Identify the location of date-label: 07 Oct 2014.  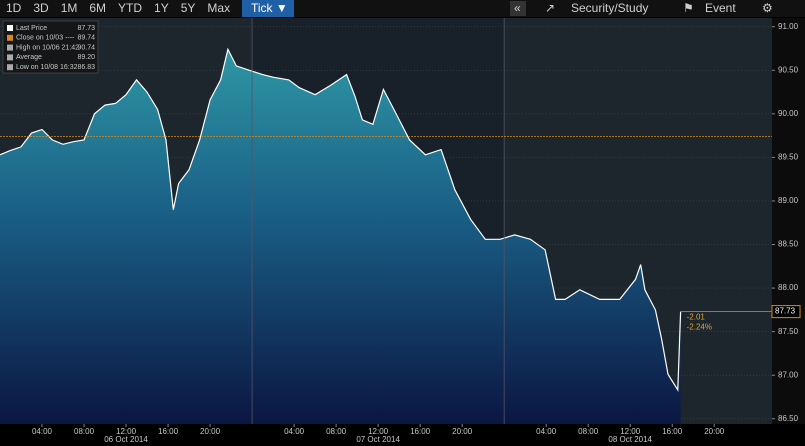
(378, 439).